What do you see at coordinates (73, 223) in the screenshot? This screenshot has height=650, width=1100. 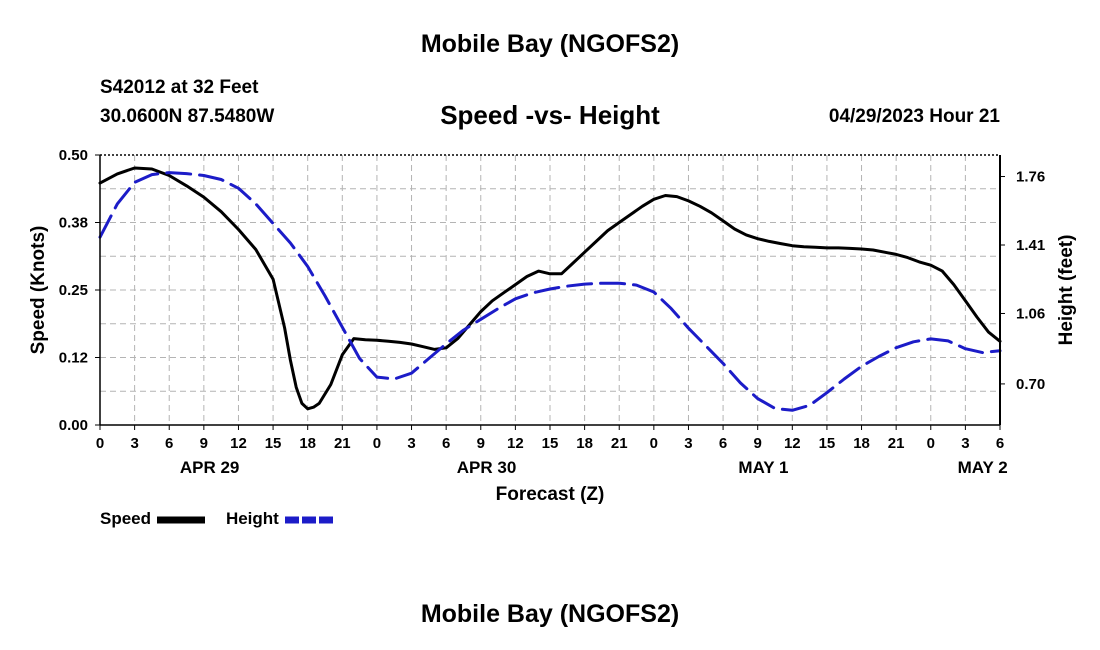 I see `y-tick-label: 0.38` at bounding box center [73, 223].